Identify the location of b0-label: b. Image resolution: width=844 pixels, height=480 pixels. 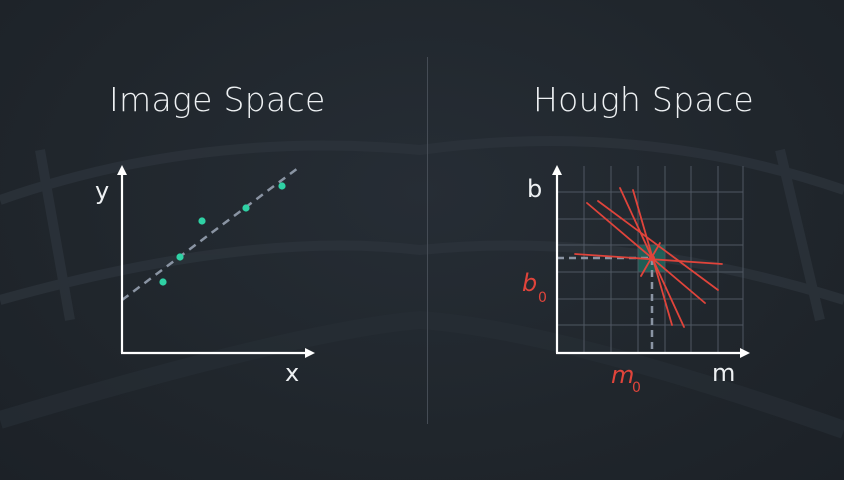
(529, 283).